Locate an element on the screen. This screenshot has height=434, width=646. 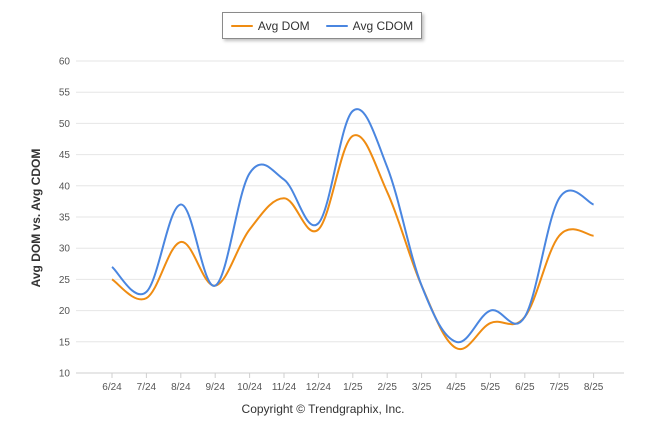
x-tick-label: 2/25 is located at coordinates (387, 387).